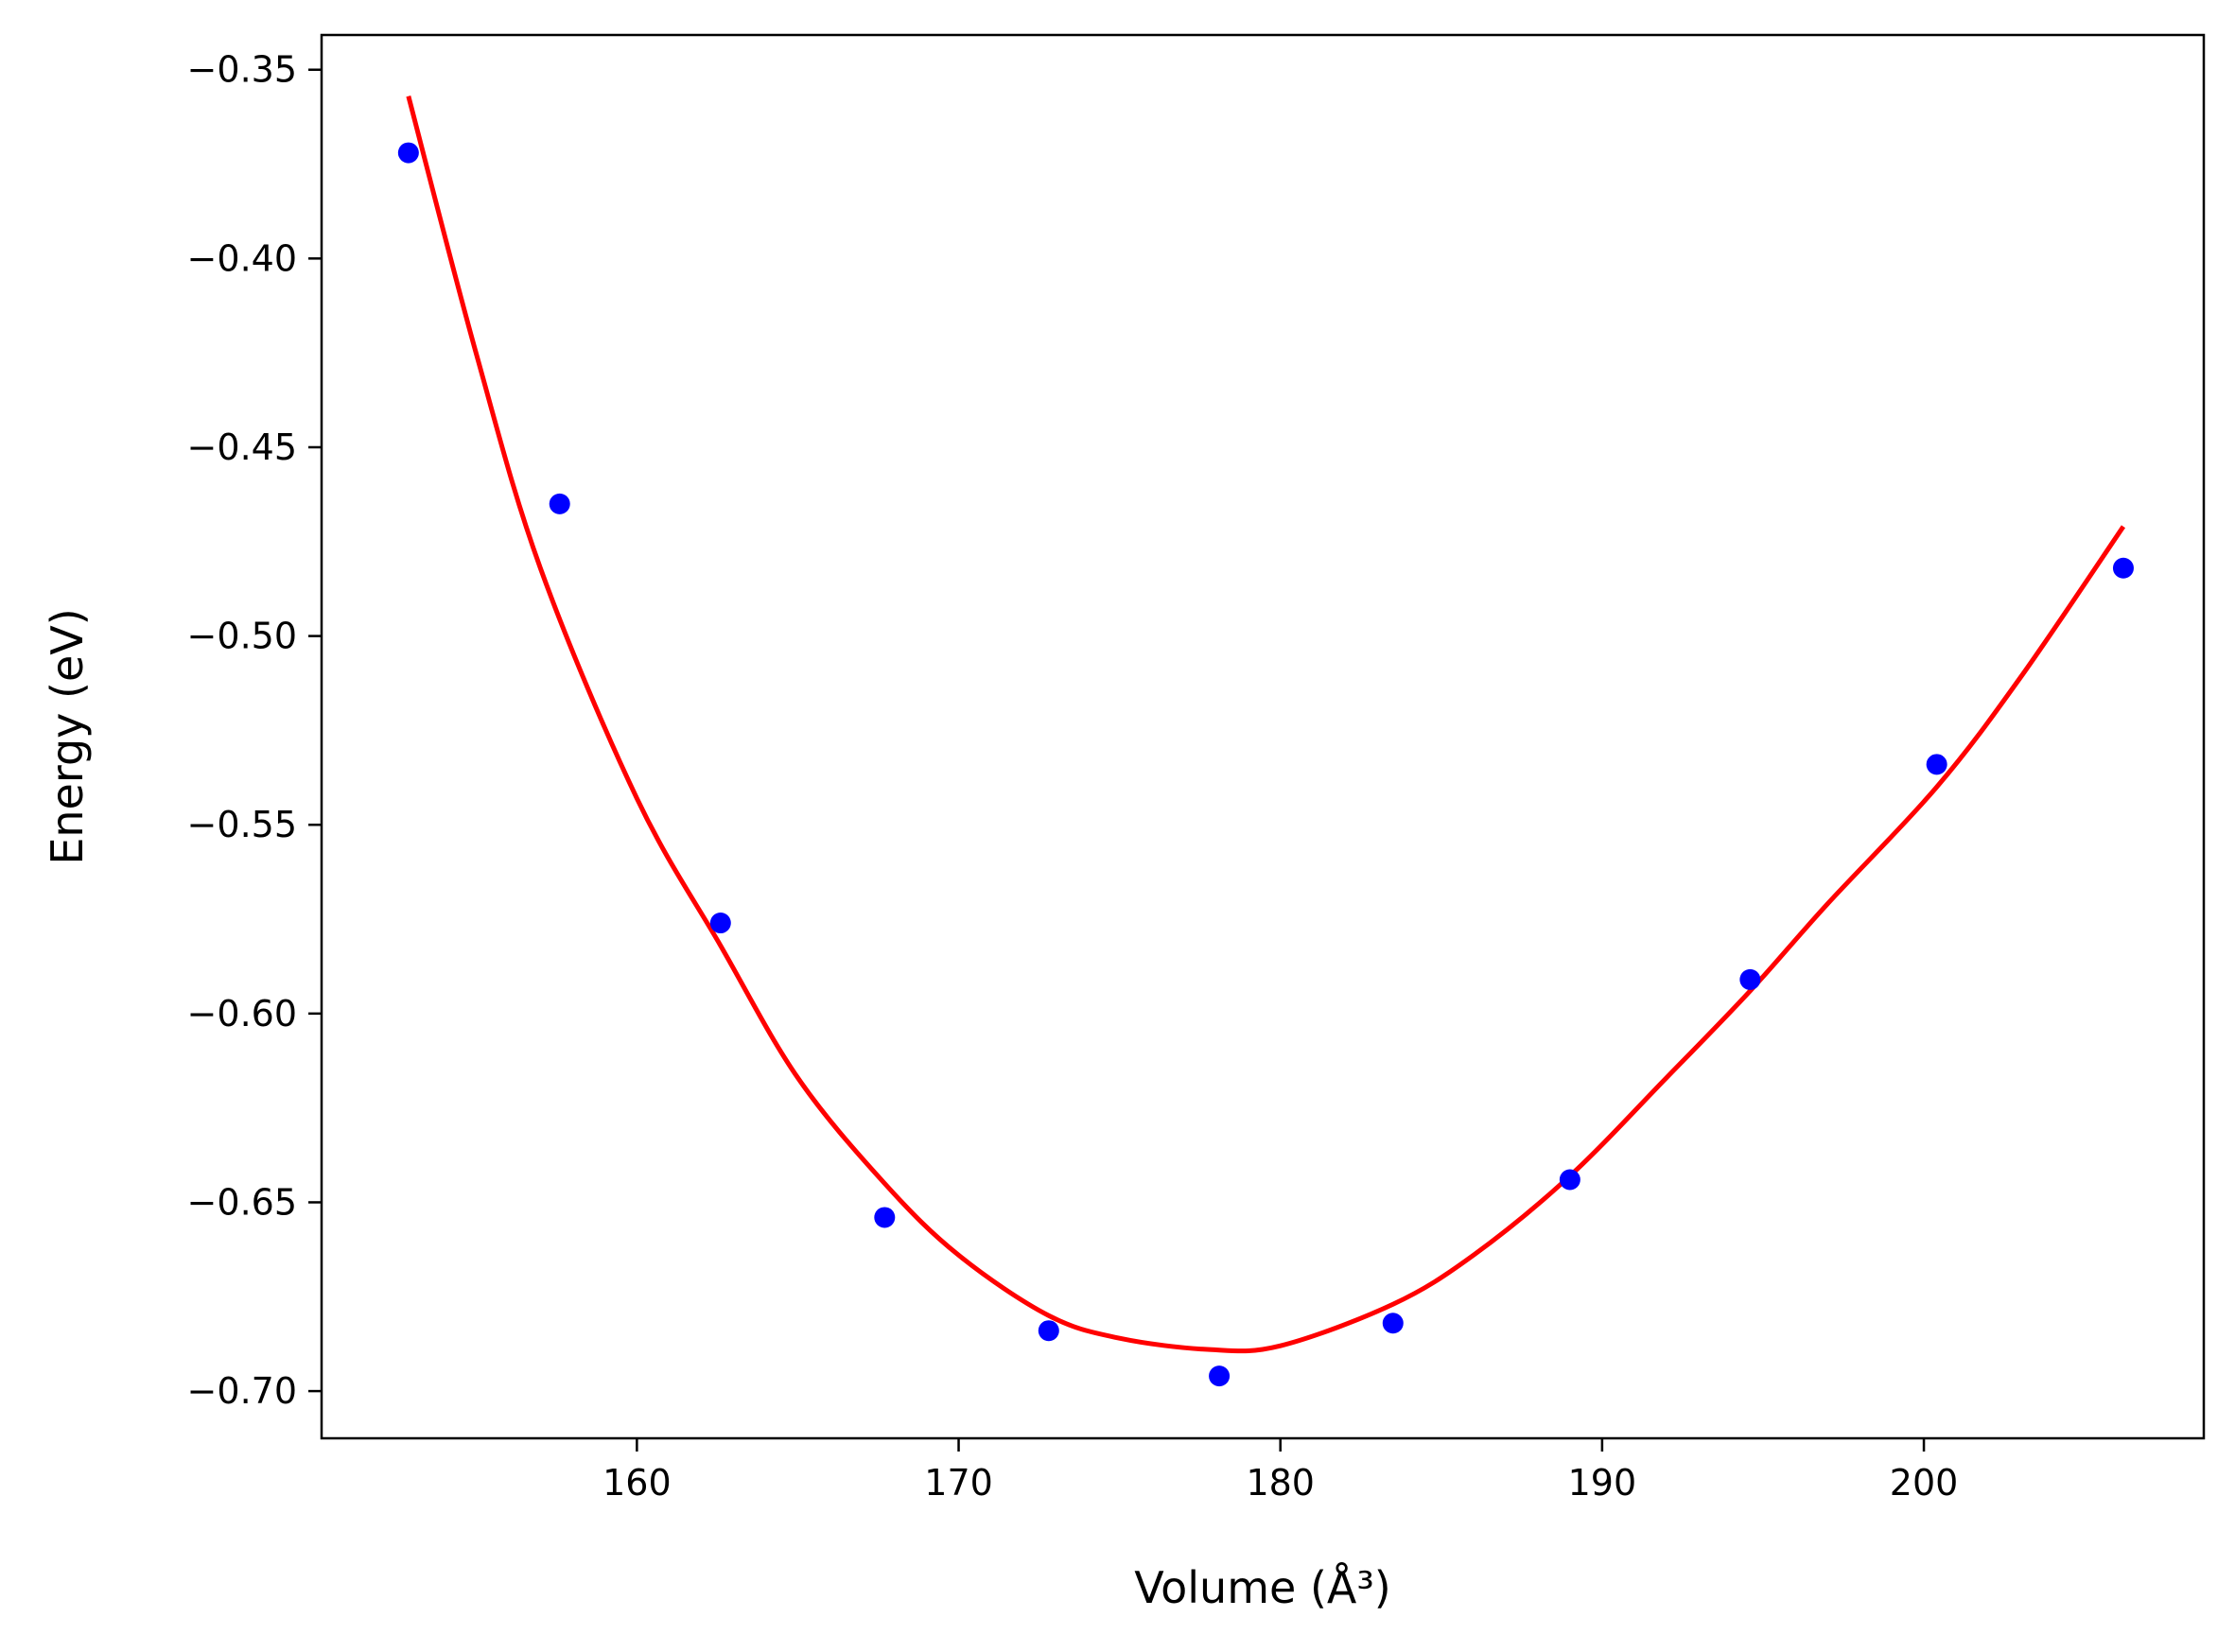 The height and width of the screenshot is (1652, 2235). Describe the element at coordinates (1924, 1483) in the screenshot. I see `x-tick-label: 200` at that location.